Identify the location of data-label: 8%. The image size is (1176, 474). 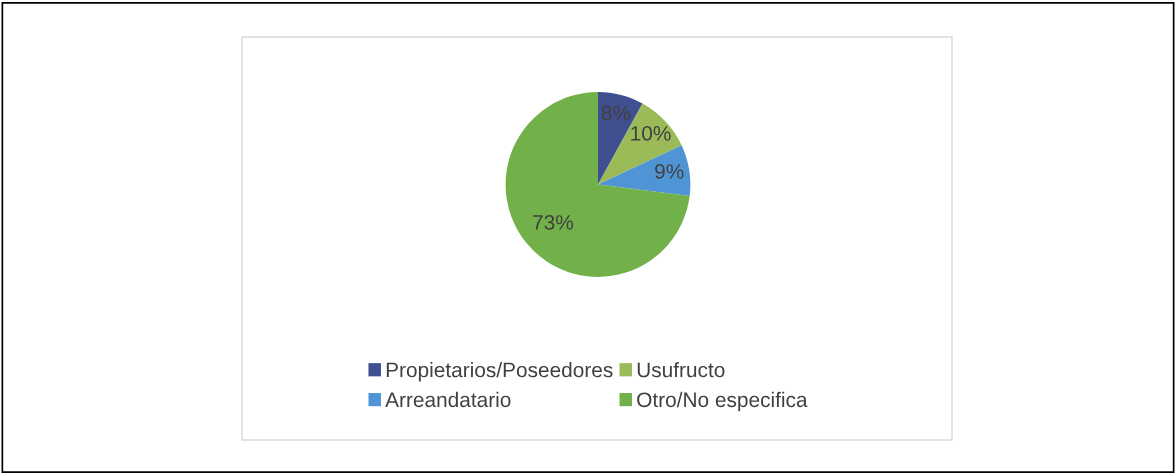
(616, 113).